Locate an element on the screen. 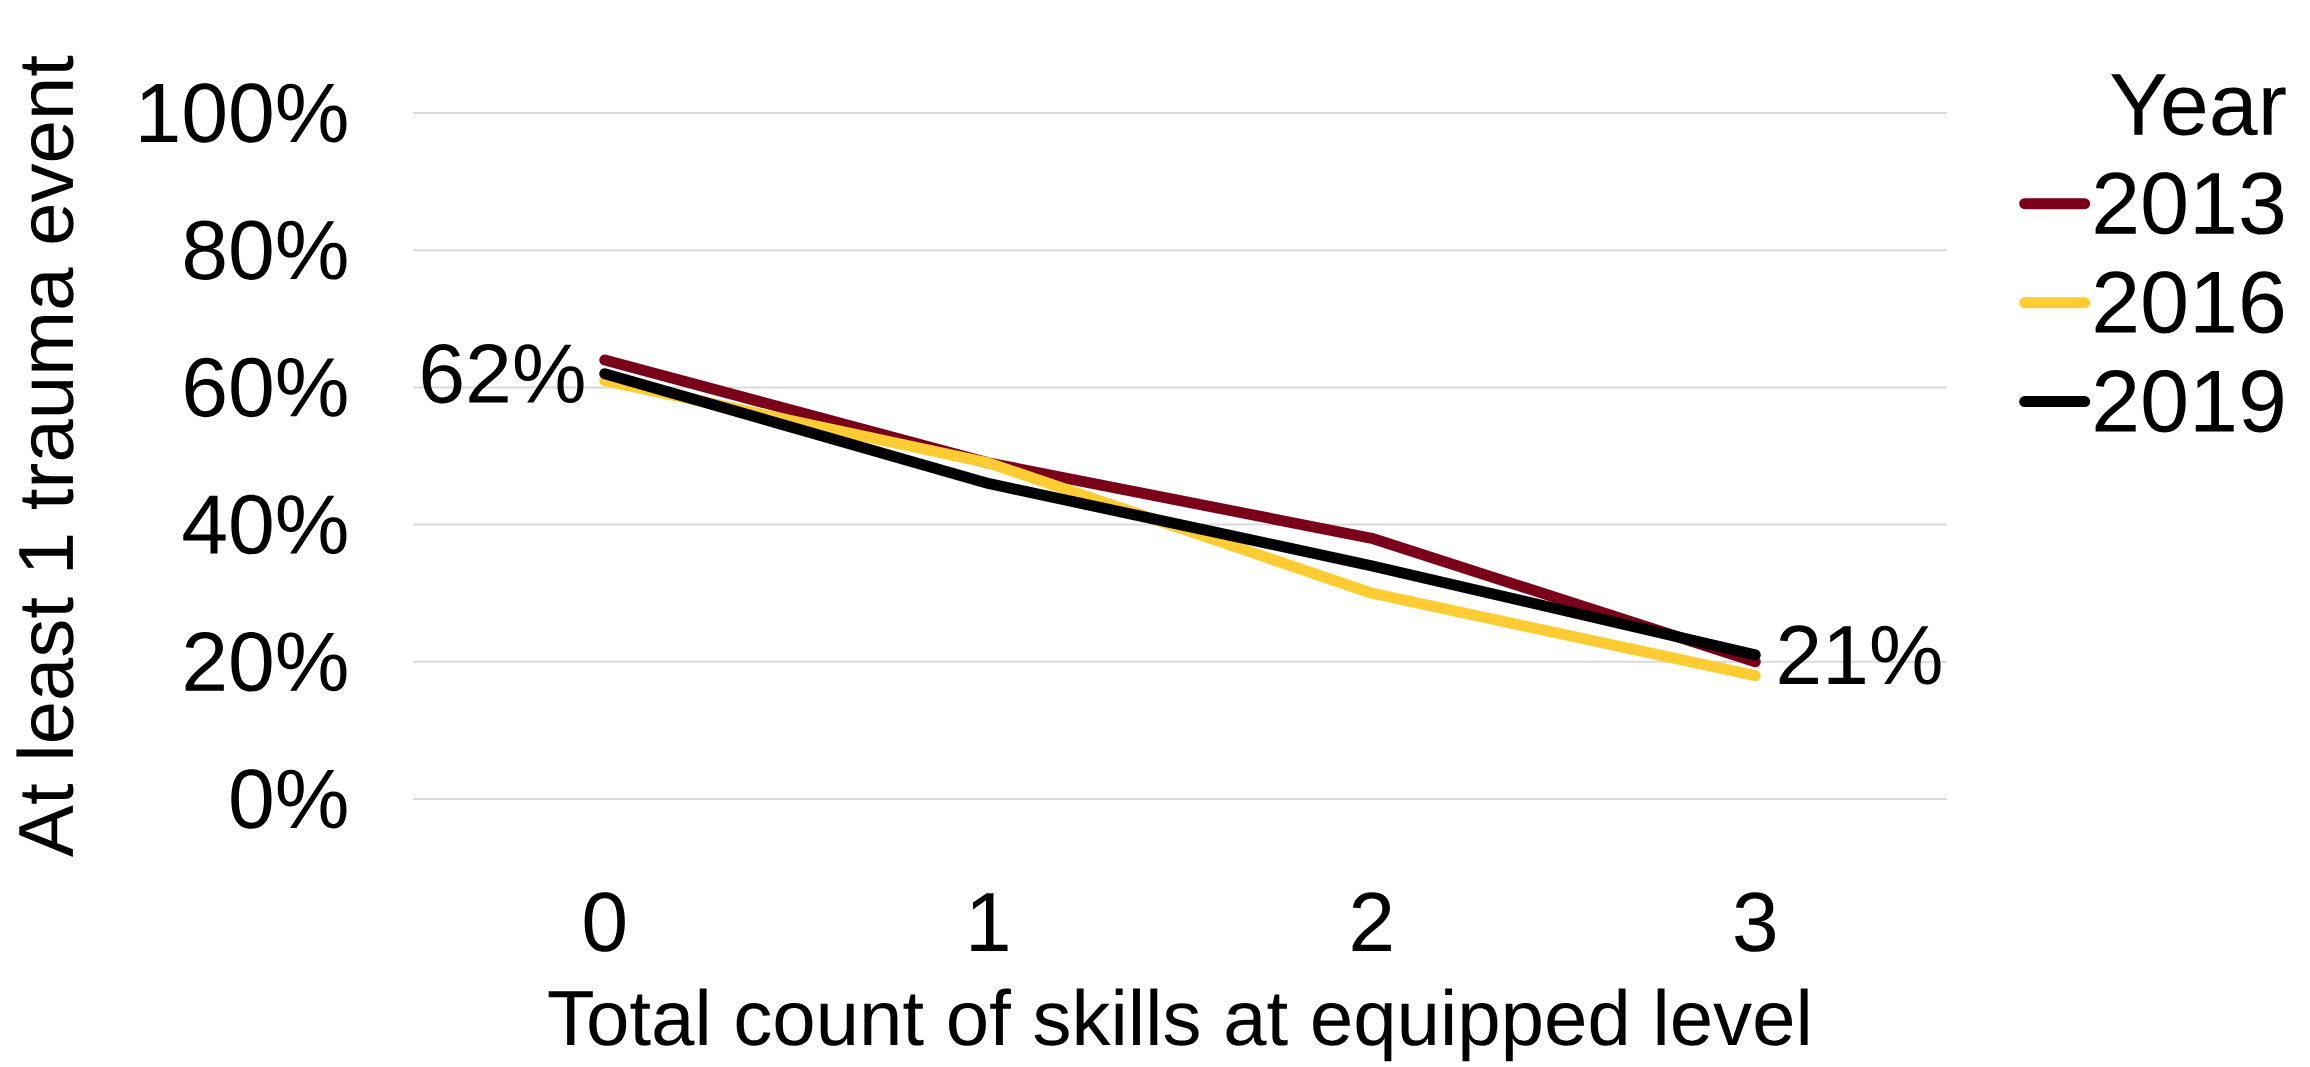  x-axis-title: Total count of skills at equipped level is located at coordinates (1178, 1025).